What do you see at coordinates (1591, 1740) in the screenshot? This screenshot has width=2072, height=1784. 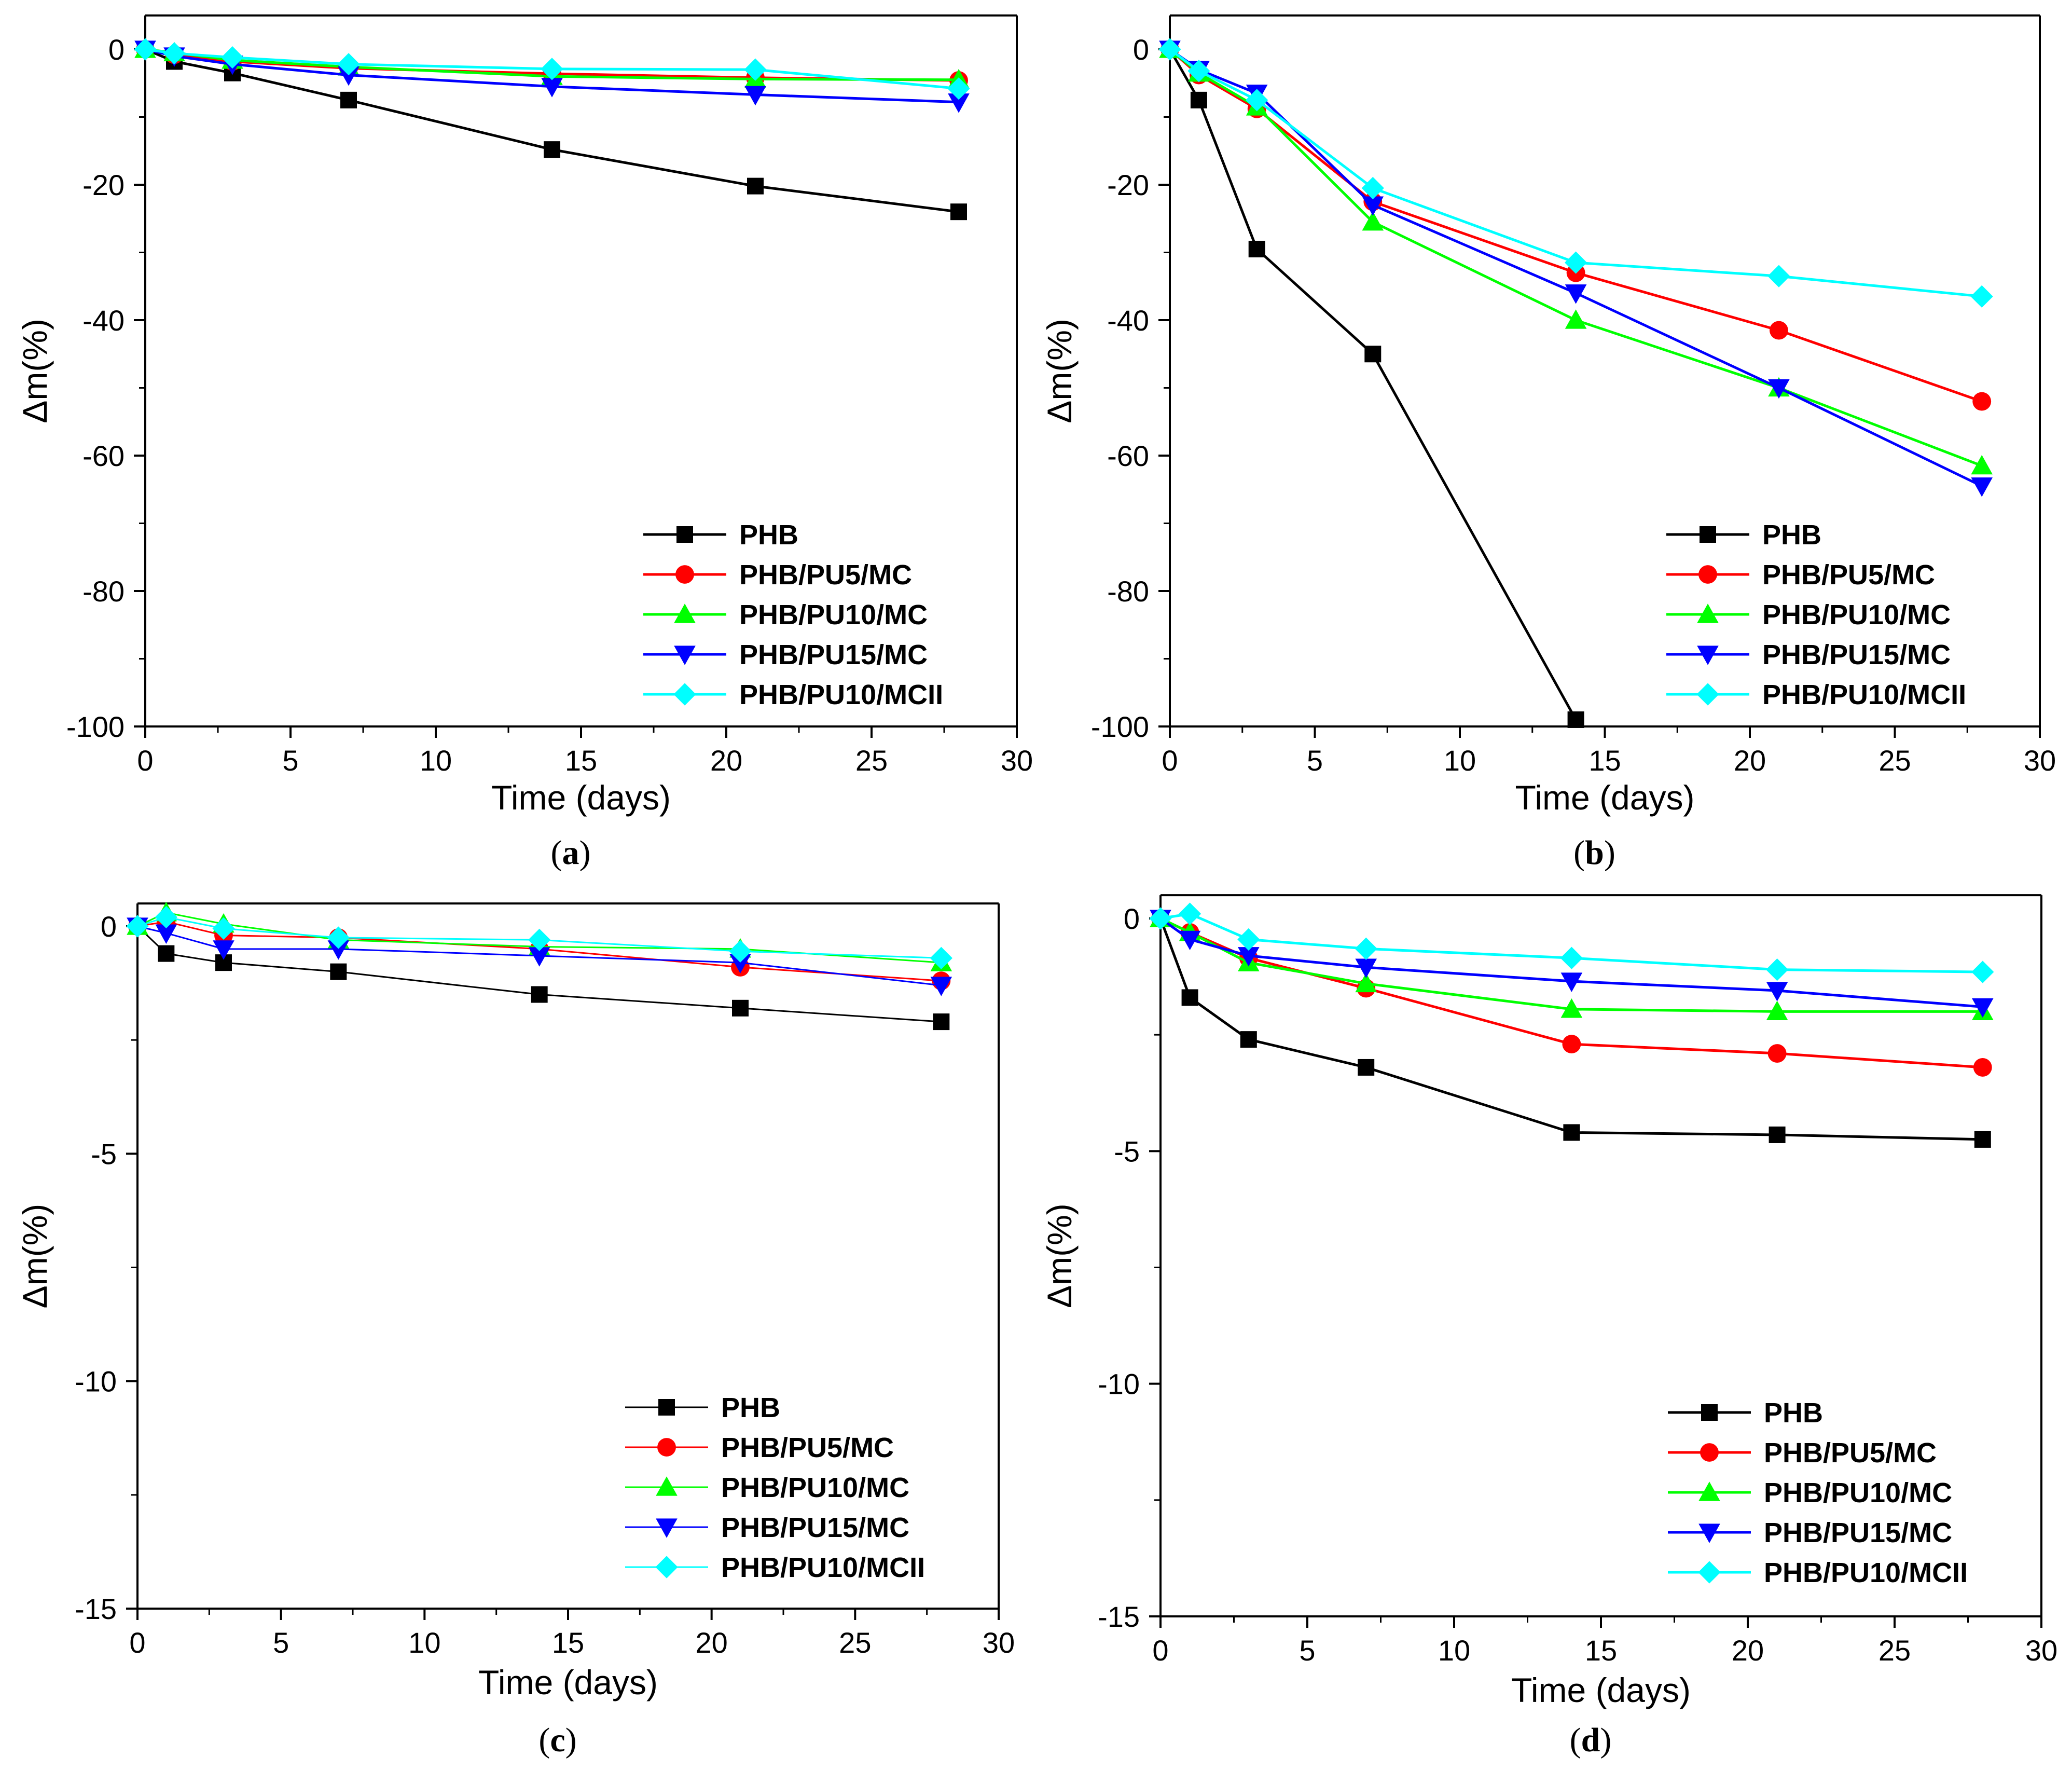 I see `panel-label: (d)` at bounding box center [1591, 1740].